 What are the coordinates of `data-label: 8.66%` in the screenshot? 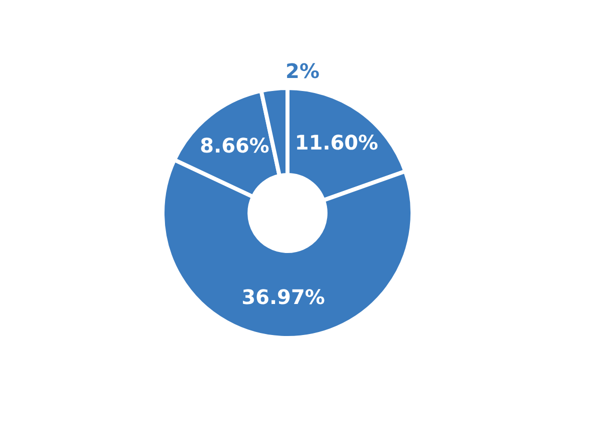 It's located at (235, 145).